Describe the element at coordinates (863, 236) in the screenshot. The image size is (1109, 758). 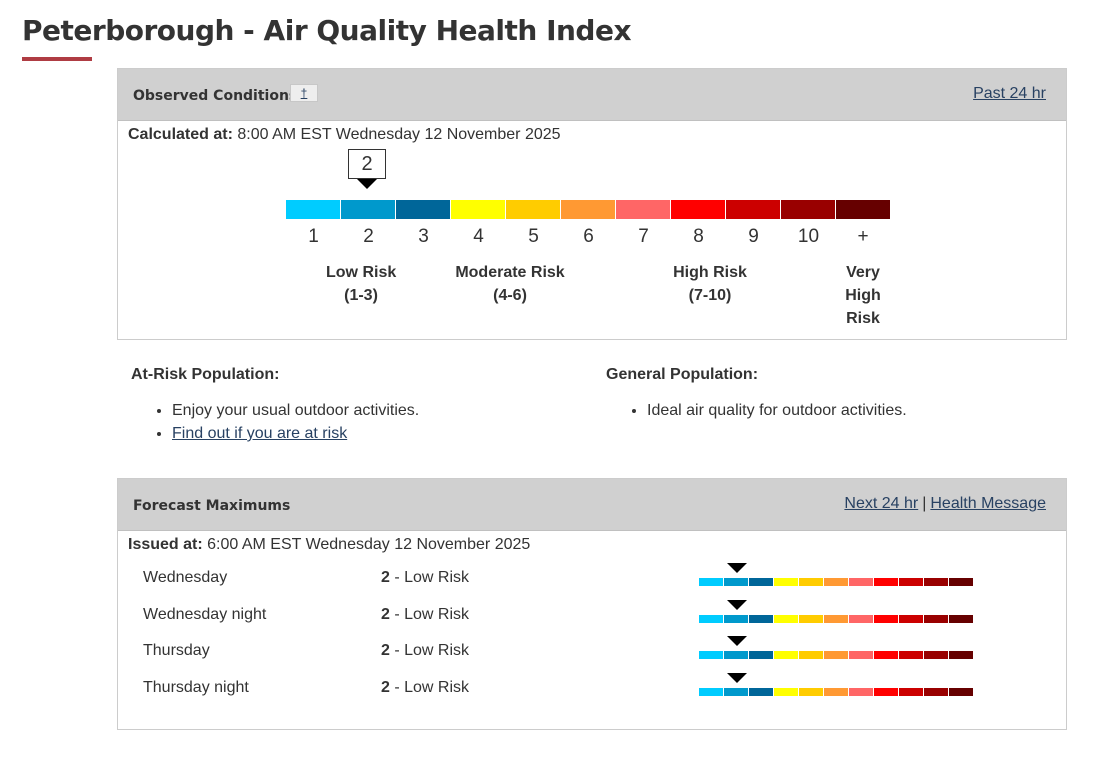
I see `scale-tick-label: +` at that location.